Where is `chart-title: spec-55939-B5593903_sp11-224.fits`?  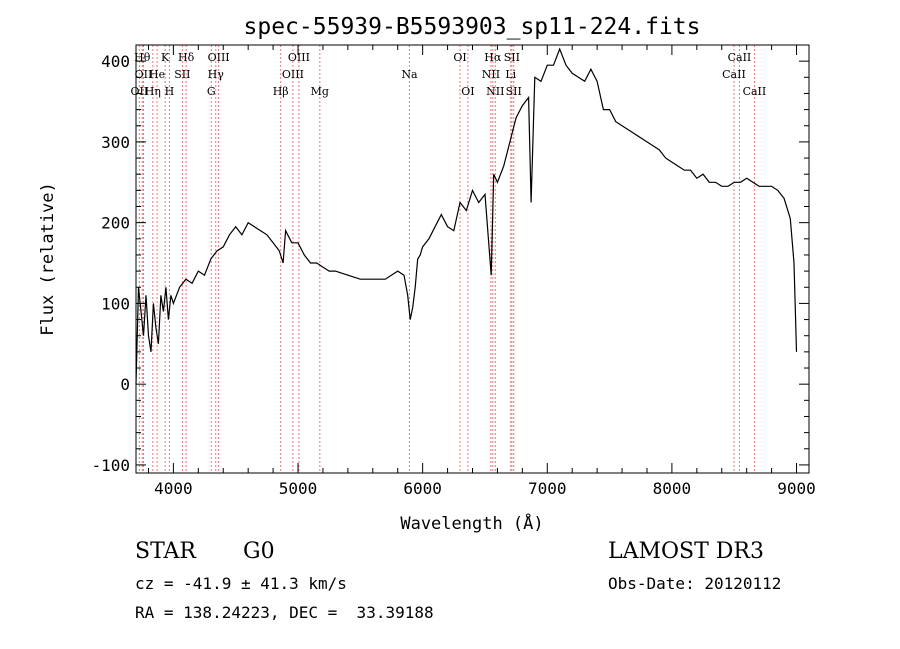
chart-title: spec-55939-B5593903_sp11-224.fits is located at coordinates (472, 27).